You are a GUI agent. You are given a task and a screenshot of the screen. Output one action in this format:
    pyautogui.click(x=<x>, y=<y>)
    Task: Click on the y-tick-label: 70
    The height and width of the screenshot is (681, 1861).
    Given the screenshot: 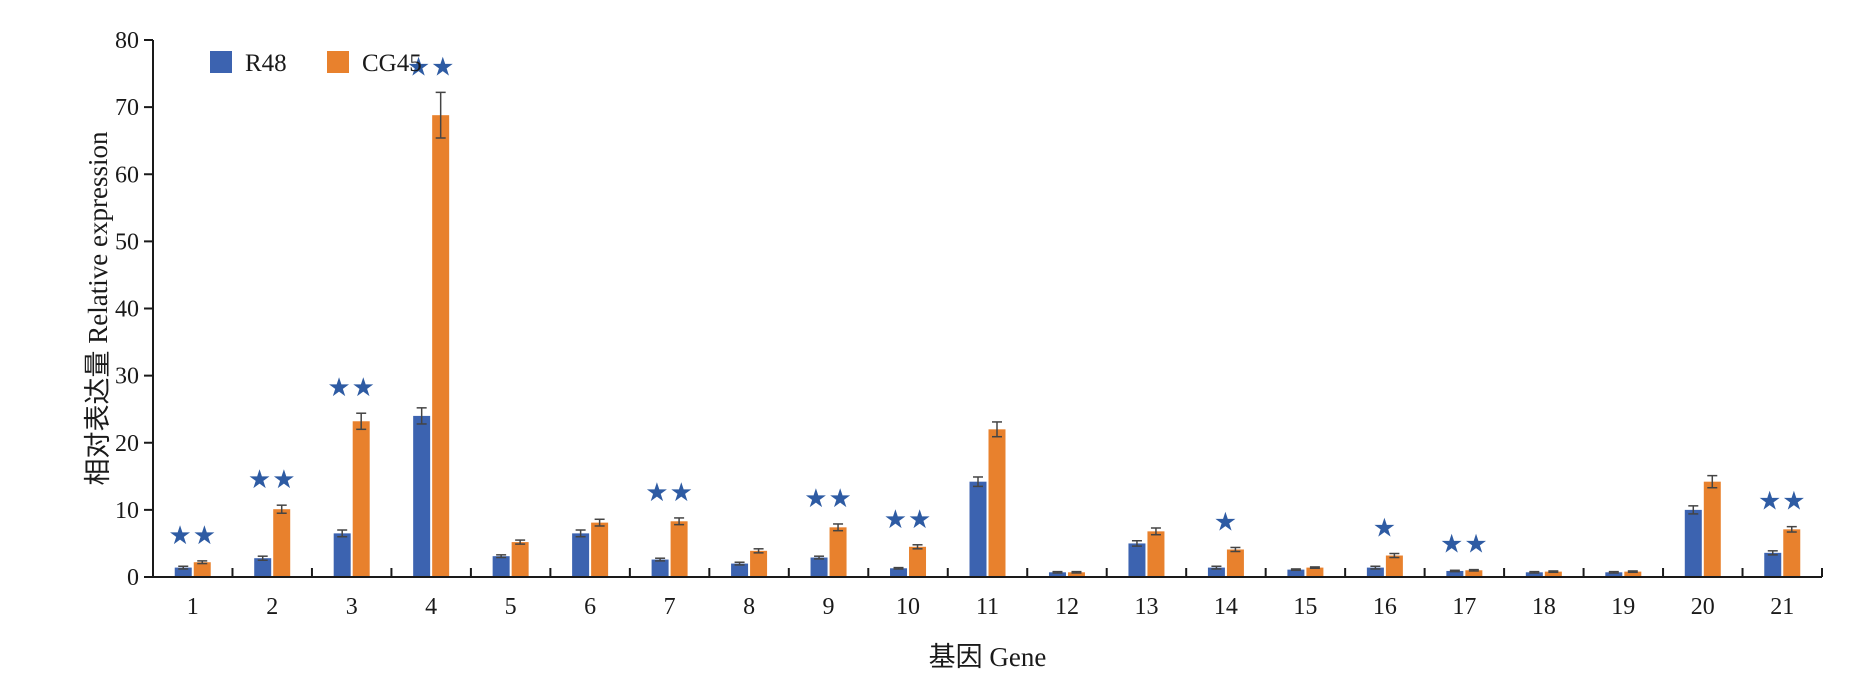 What is the action you would take?
    pyautogui.click(x=127, y=108)
    